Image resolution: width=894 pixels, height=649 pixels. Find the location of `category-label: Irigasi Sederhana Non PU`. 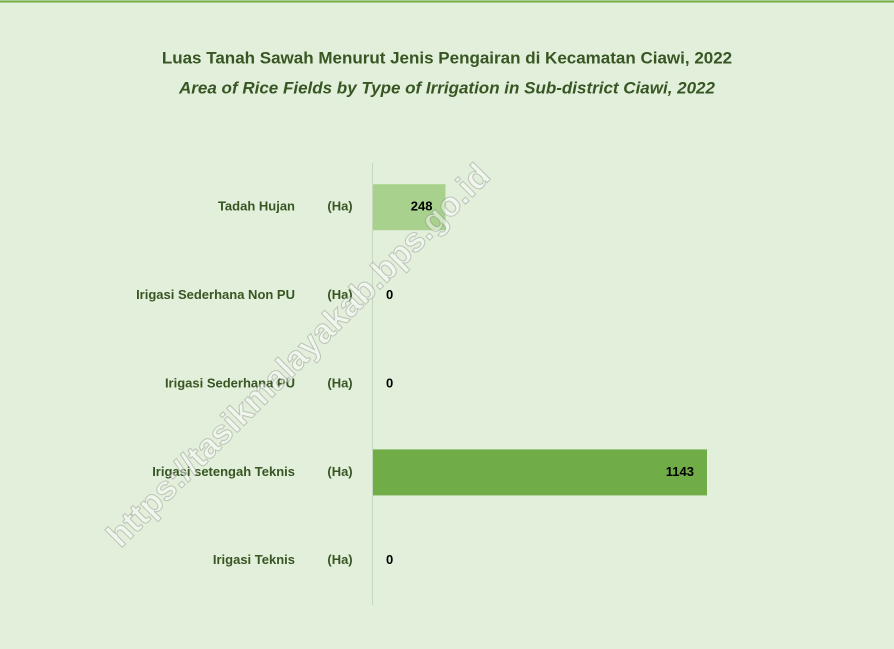

category-label: Irigasi Sederhana Non PU is located at coordinates (215, 294).